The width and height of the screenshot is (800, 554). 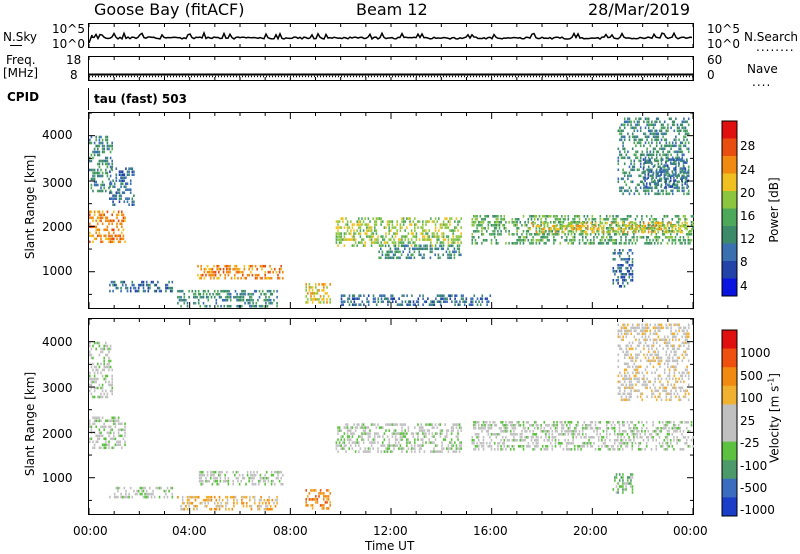 What do you see at coordinates (23, 97) in the screenshot?
I see `cpid-label: CPID` at bounding box center [23, 97].